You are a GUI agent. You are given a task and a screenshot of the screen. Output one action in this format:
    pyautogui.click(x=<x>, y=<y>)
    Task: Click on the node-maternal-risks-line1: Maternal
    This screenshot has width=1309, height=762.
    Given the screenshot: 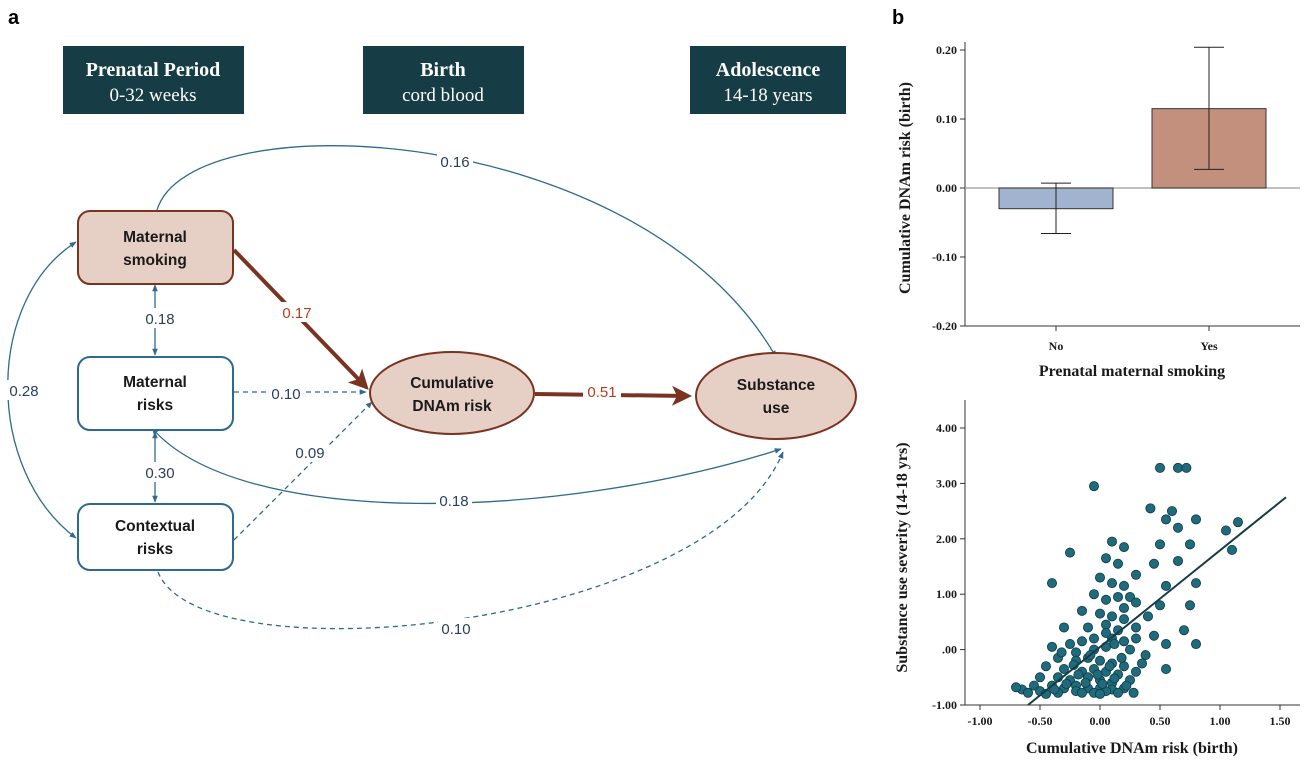 What is the action you would take?
    pyautogui.click(x=155, y=382)
    